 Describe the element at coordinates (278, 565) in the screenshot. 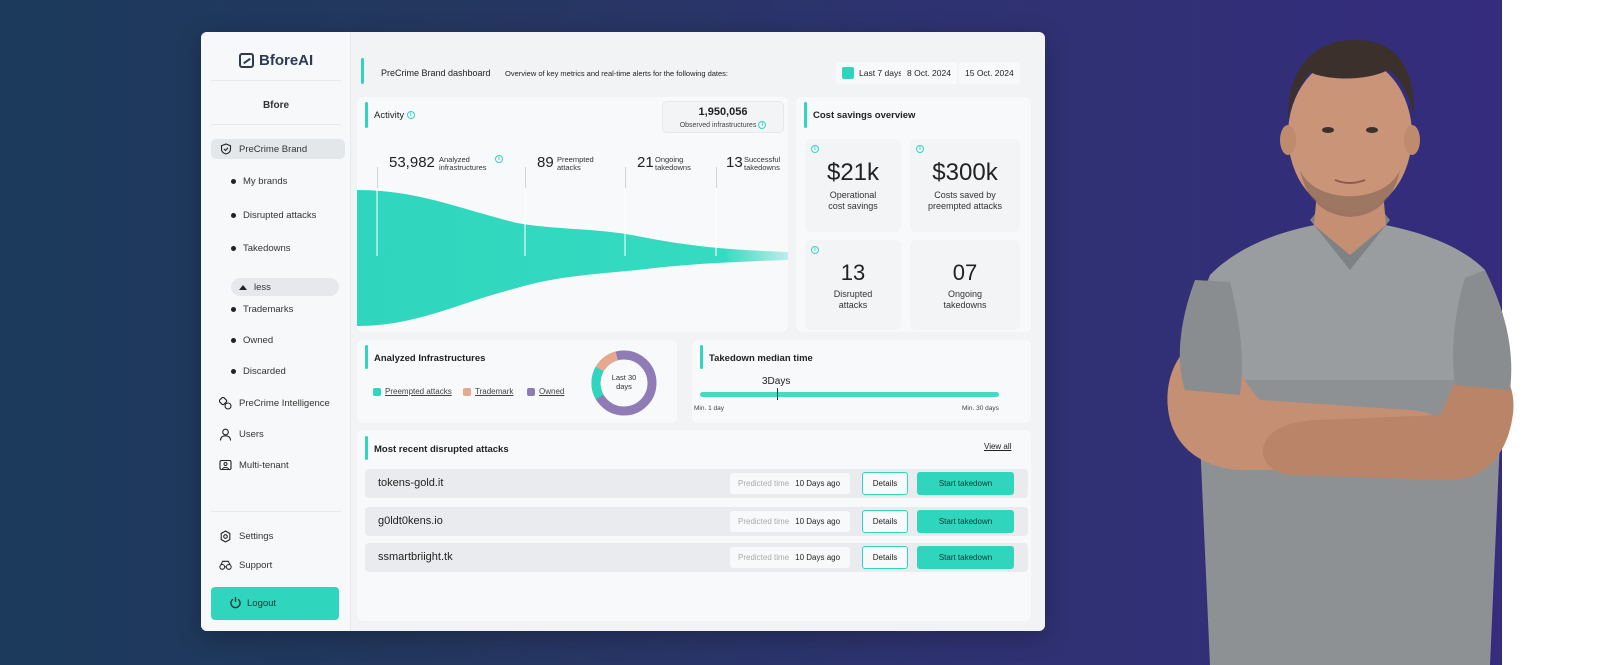

I see `sidebar-item-support: Support` at that location.